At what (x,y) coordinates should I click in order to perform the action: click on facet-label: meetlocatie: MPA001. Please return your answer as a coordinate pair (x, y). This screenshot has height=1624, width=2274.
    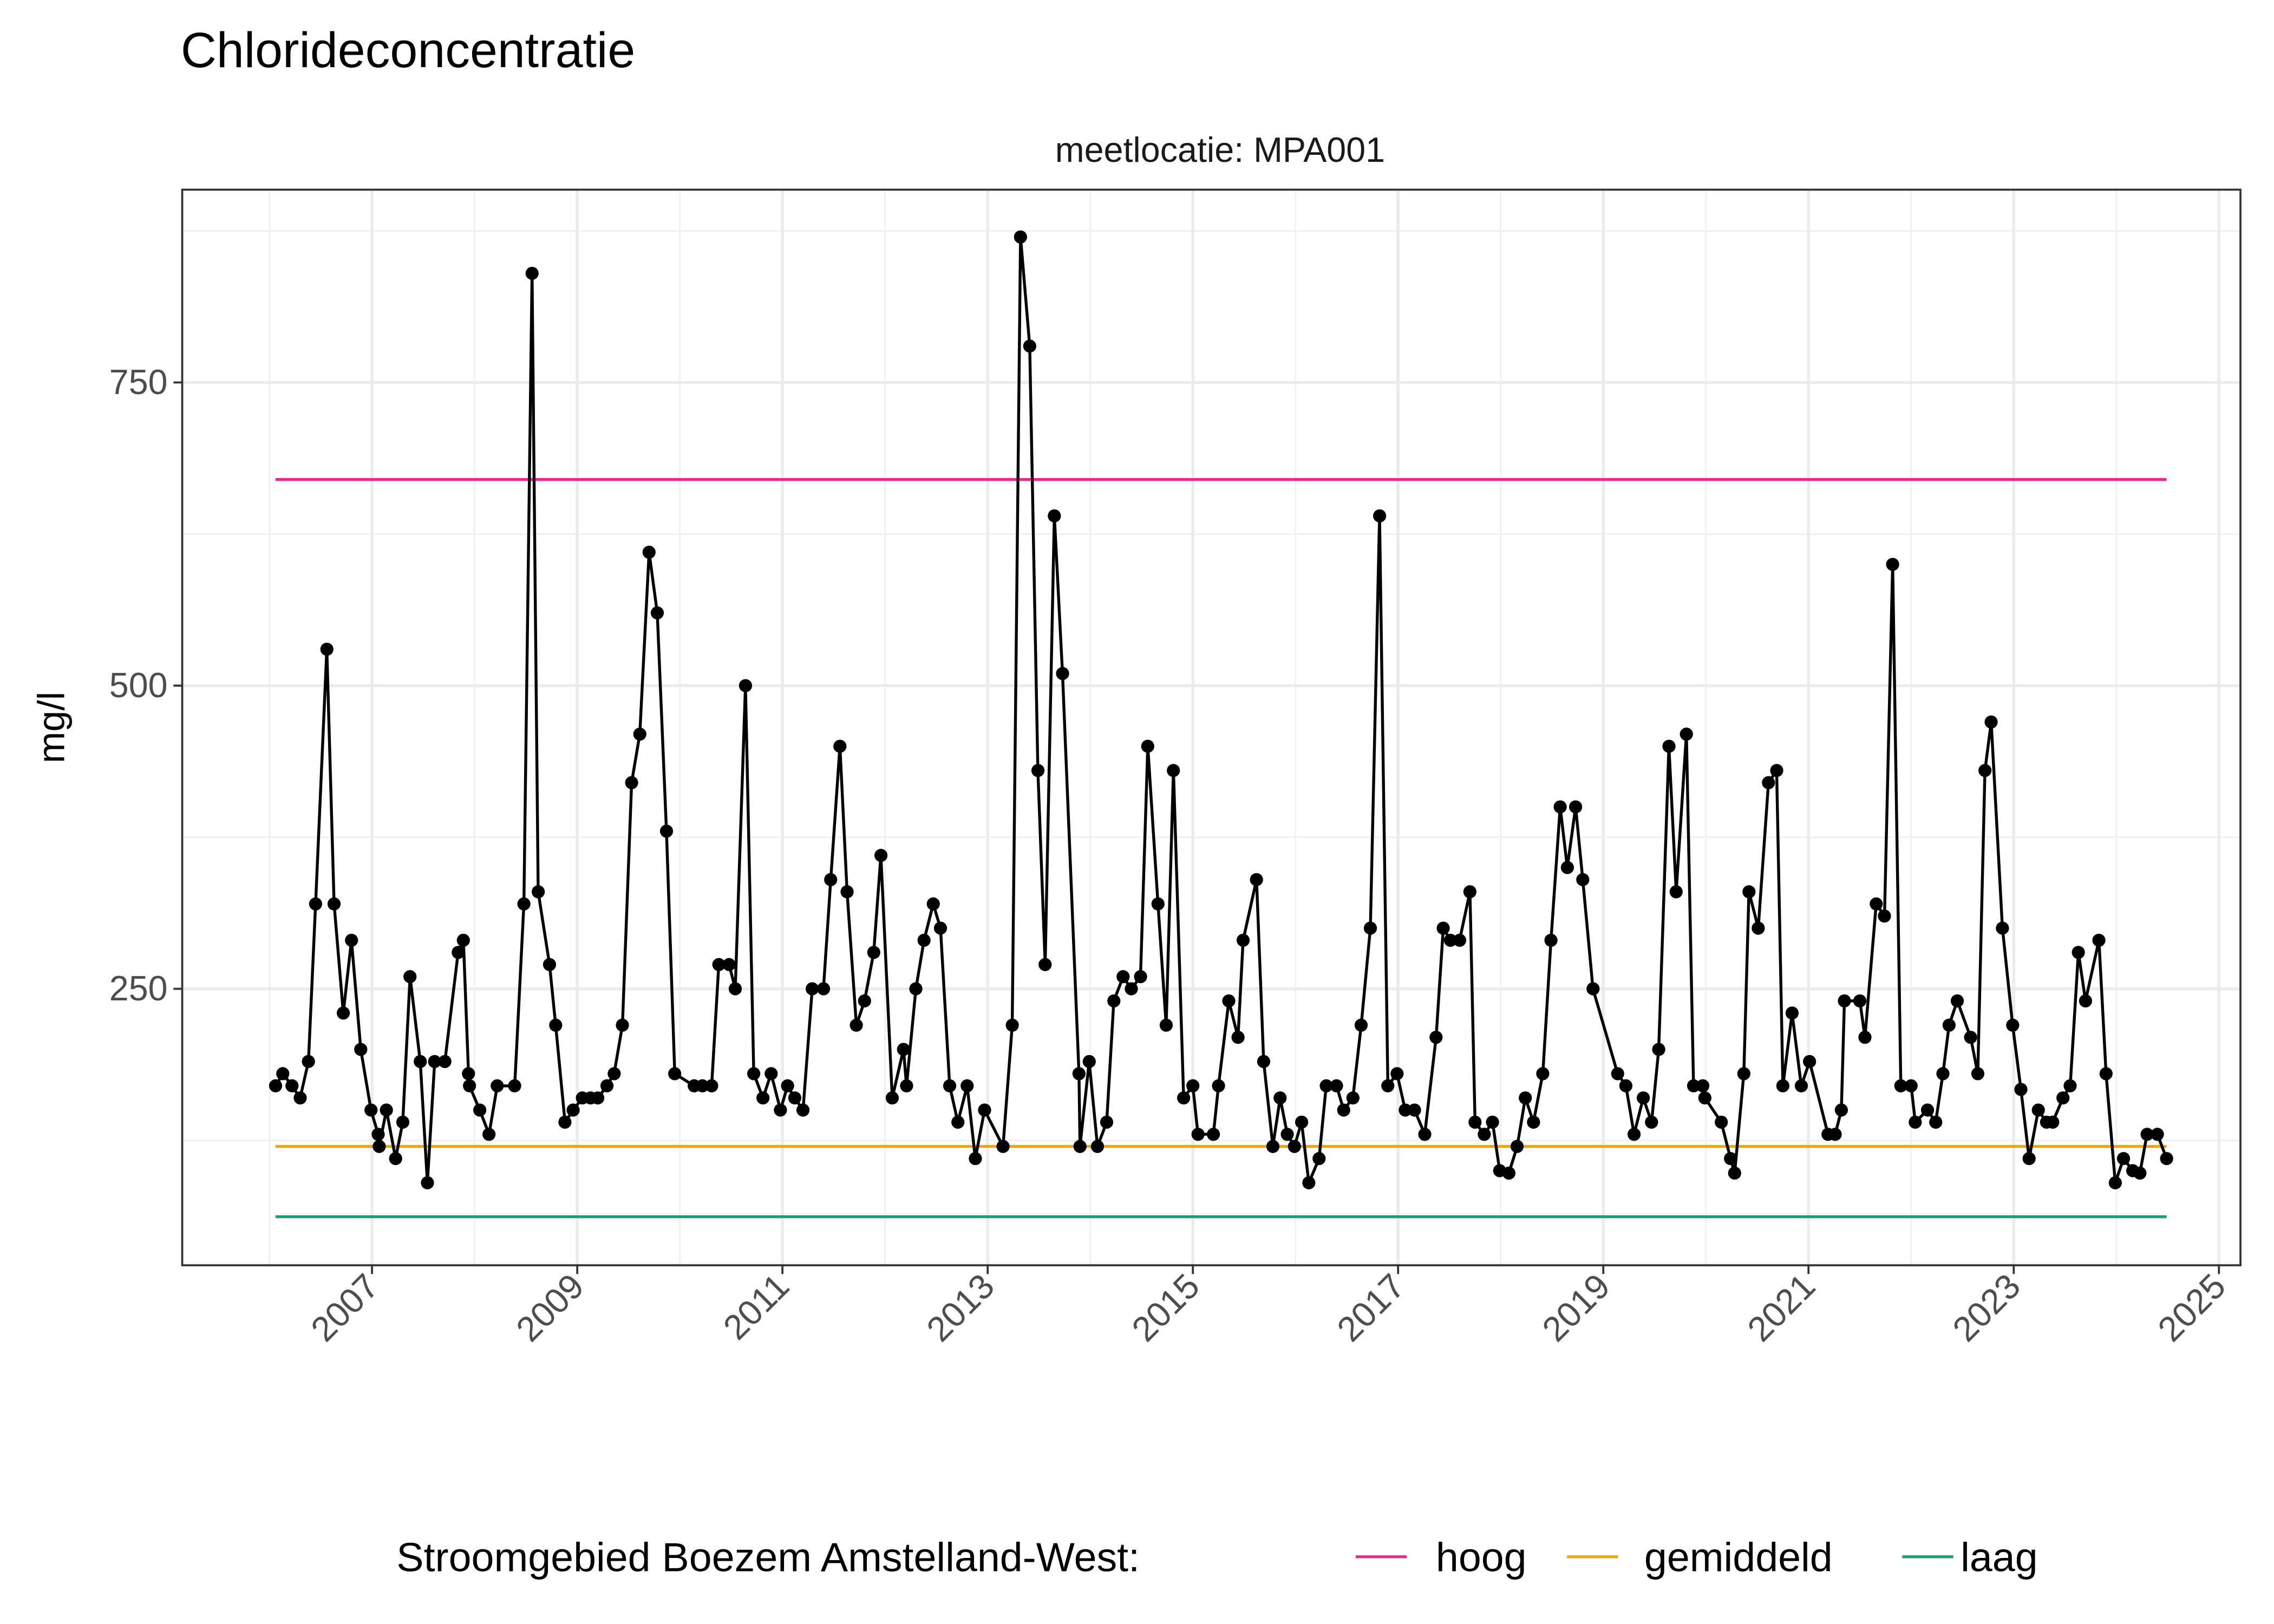
    Looking at the image, I should click on (1220, 149).